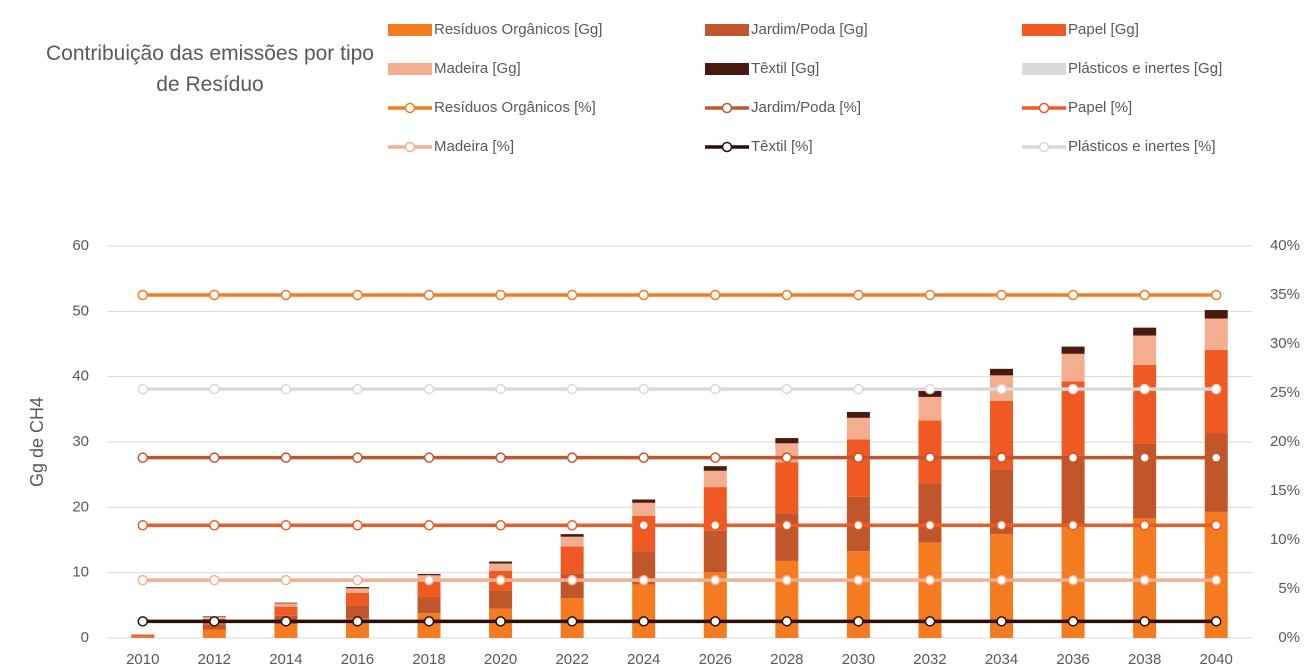 This screenshot has width=1306, height=671. What do you see at coordinates (1285, 490) in the screenshot?
I see `y2-tick-label: 15%` at bounding box center [1285, 490].